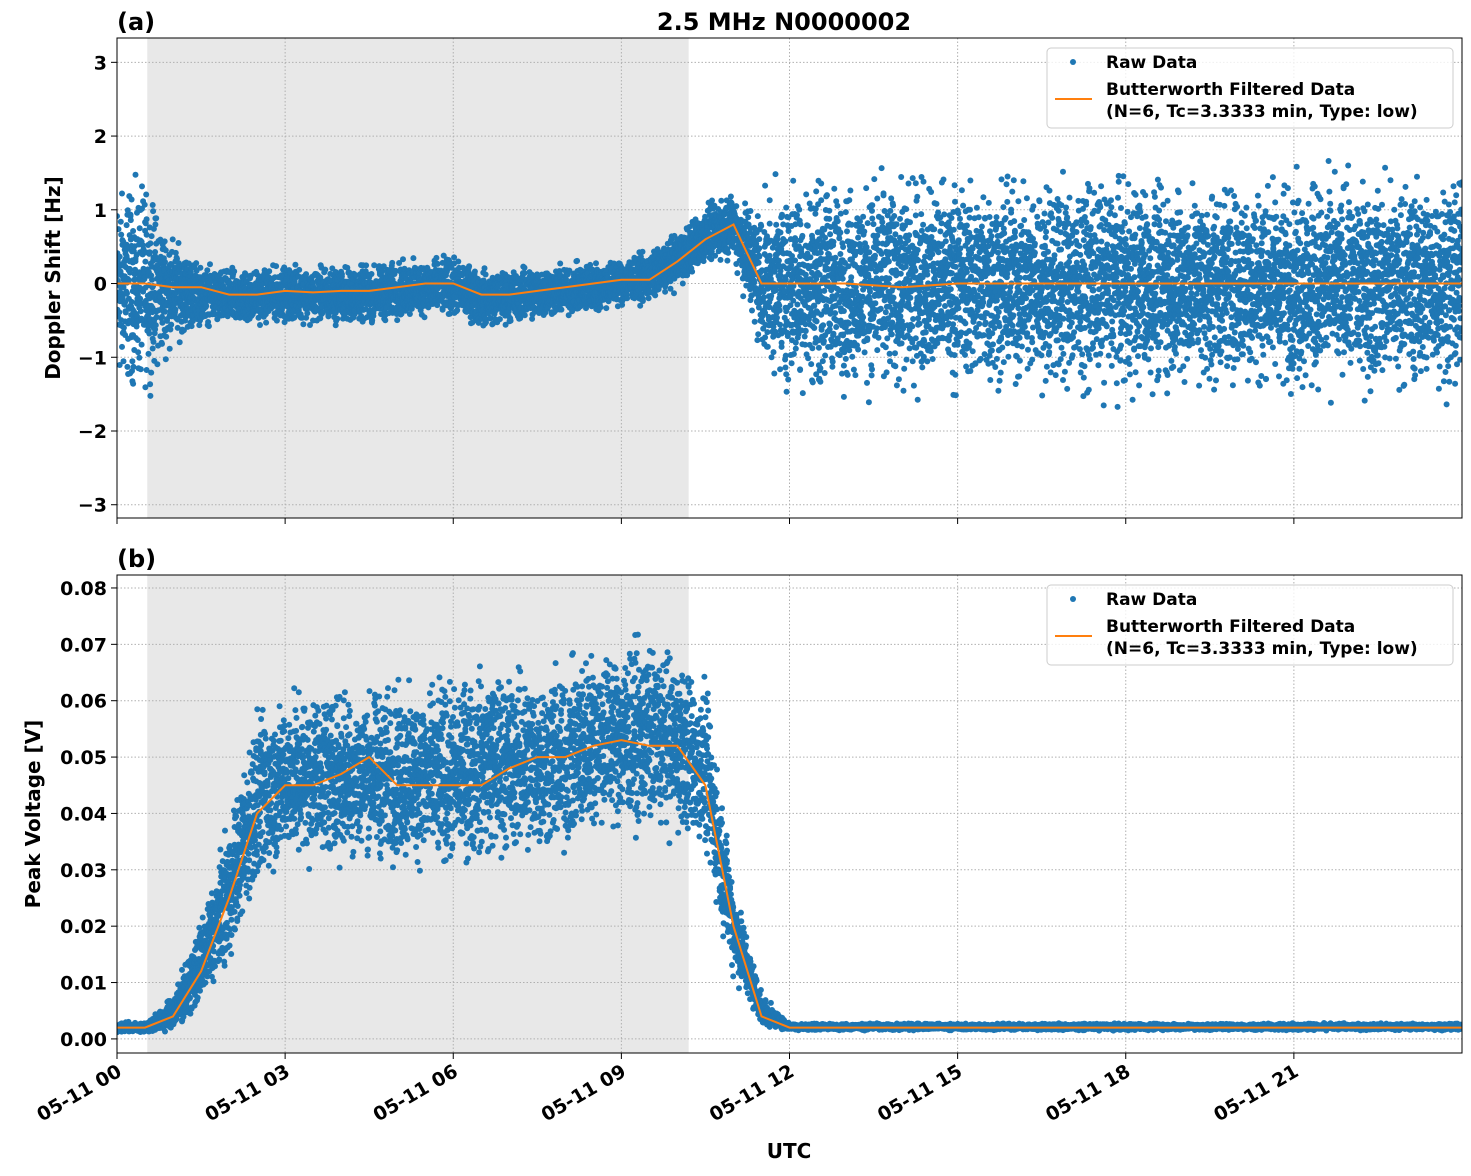 This screenshot has height=1176, width=1471. I want to click on figure-title: 2.5 MHz N0000002, so click(784, 22).